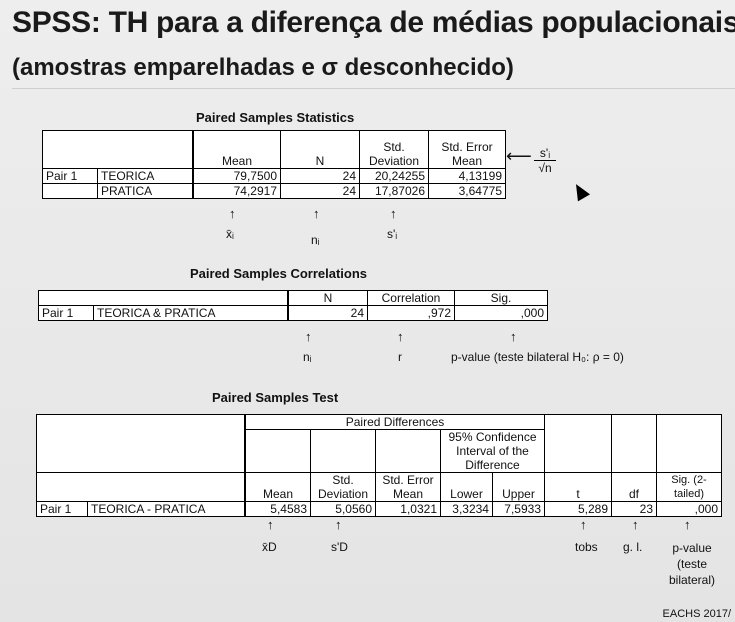 The width and height of the screenshot is (735, 622). Describe the element at coordinates (518, 487) in the screenshot. I see `header-upper: Upper` at that location.